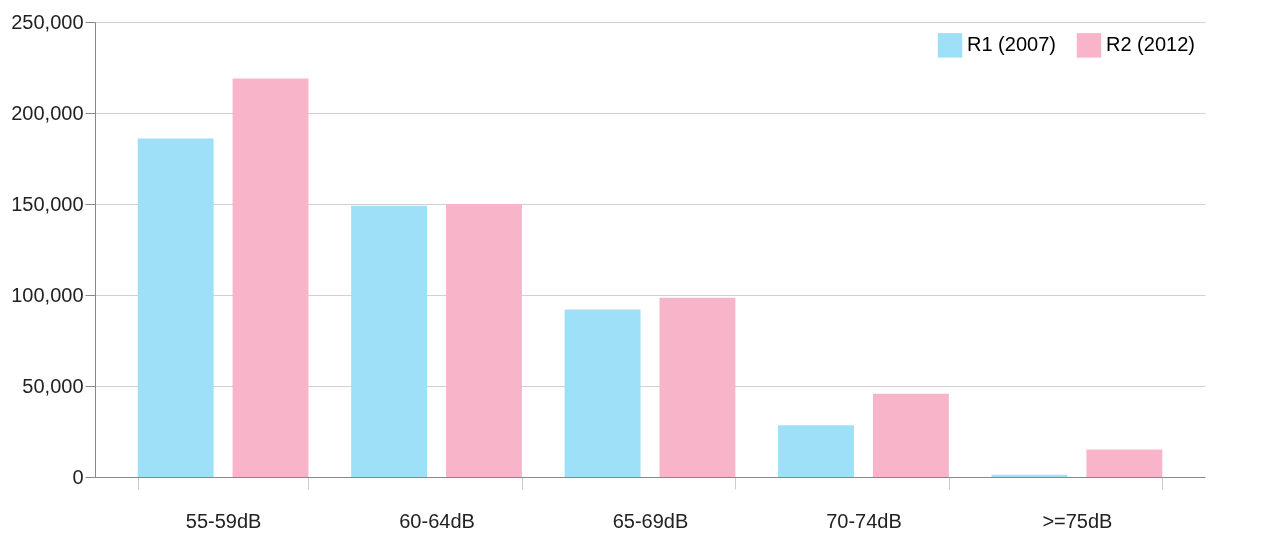  I want to click on y-tick-label: 0, so click(78, 476).